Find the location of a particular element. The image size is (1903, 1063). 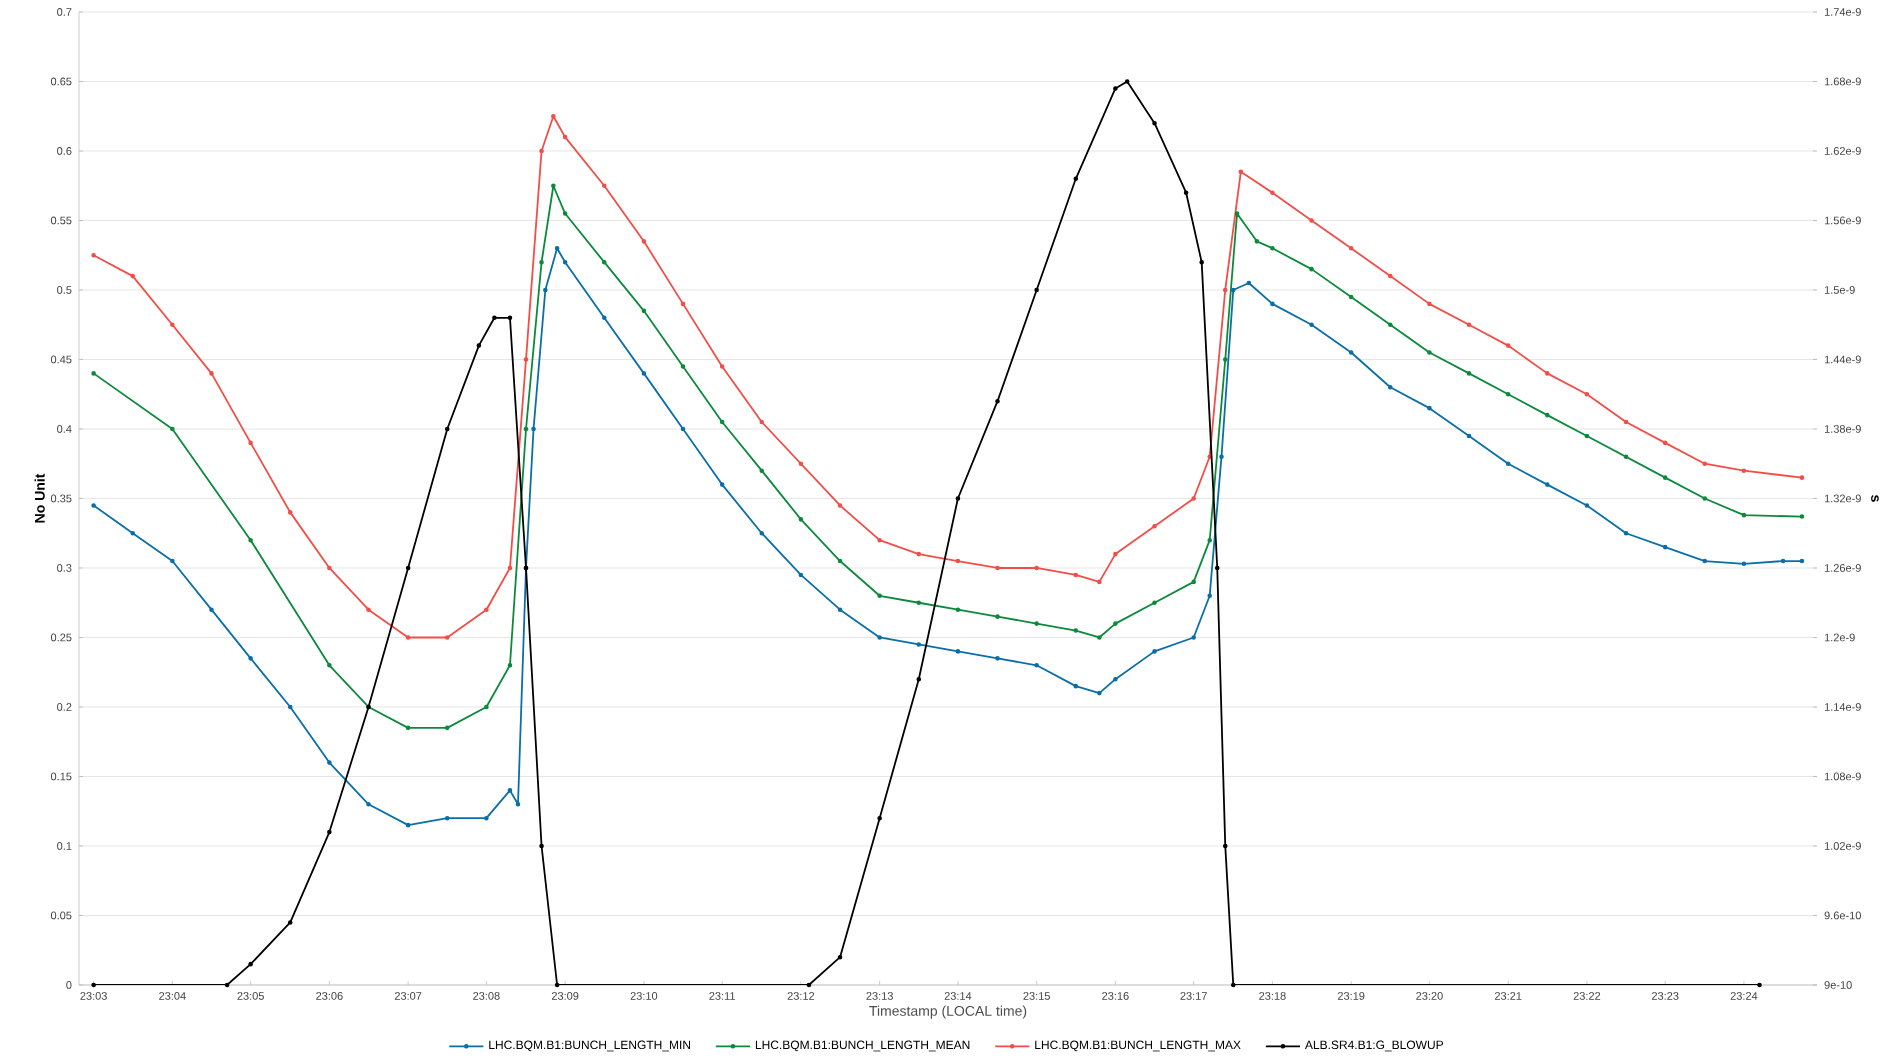

x-tick-label: 23:22 is located at coordinates (1587, 996).